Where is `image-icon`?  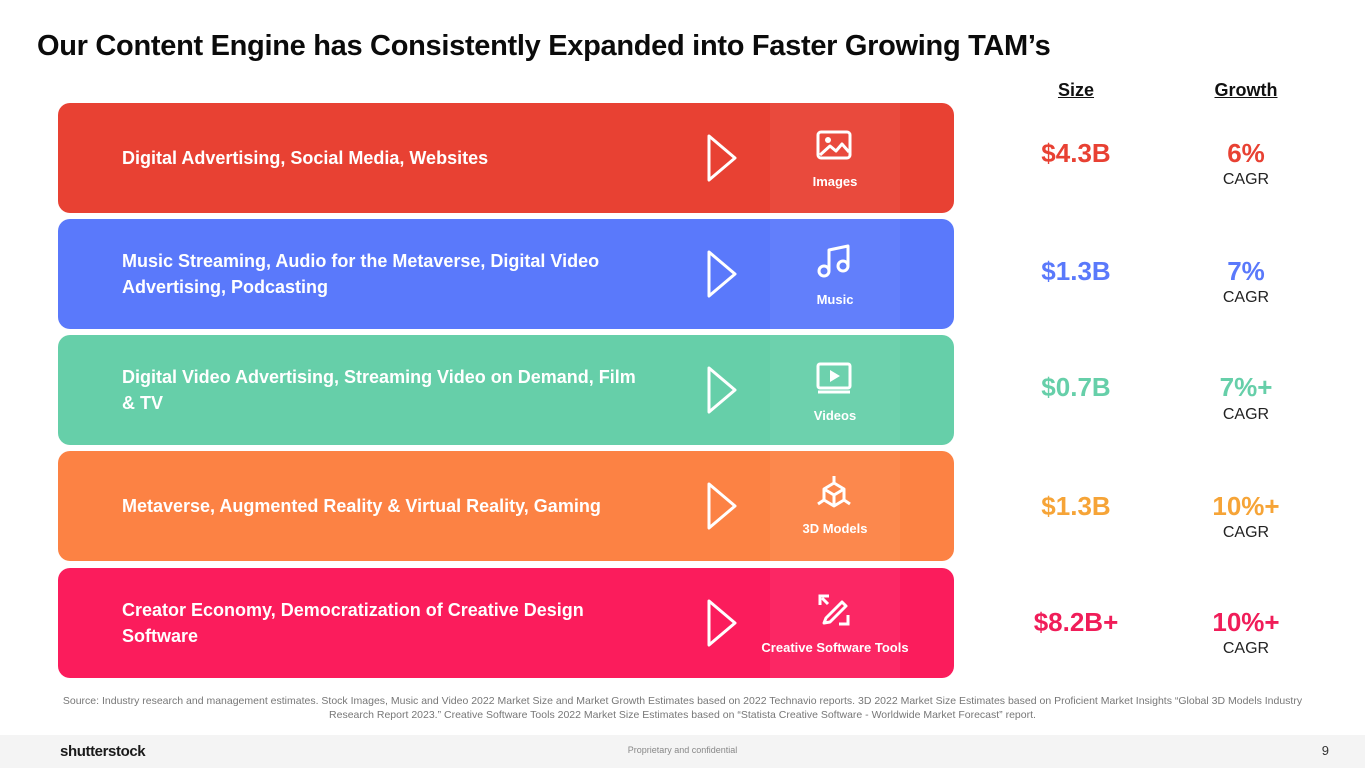
image-icon is located at coordinates (834, 145).